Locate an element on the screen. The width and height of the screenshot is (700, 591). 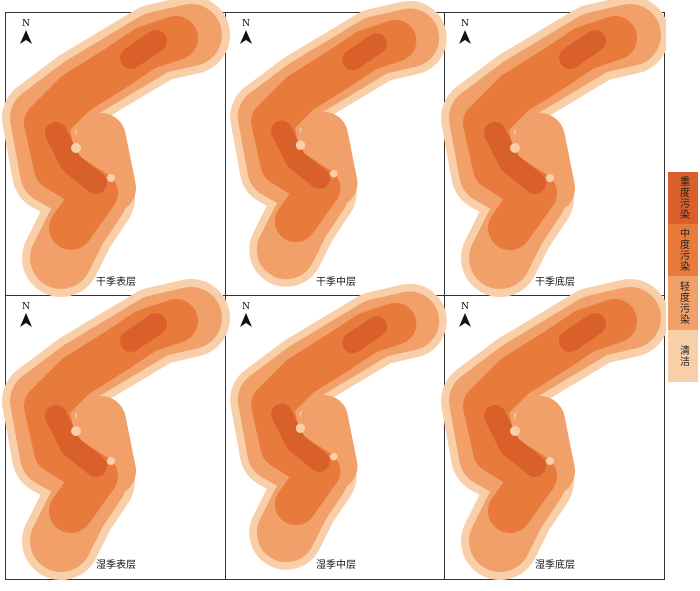
legend-swatch: 重度污染 is located at coordinates (683, 198).